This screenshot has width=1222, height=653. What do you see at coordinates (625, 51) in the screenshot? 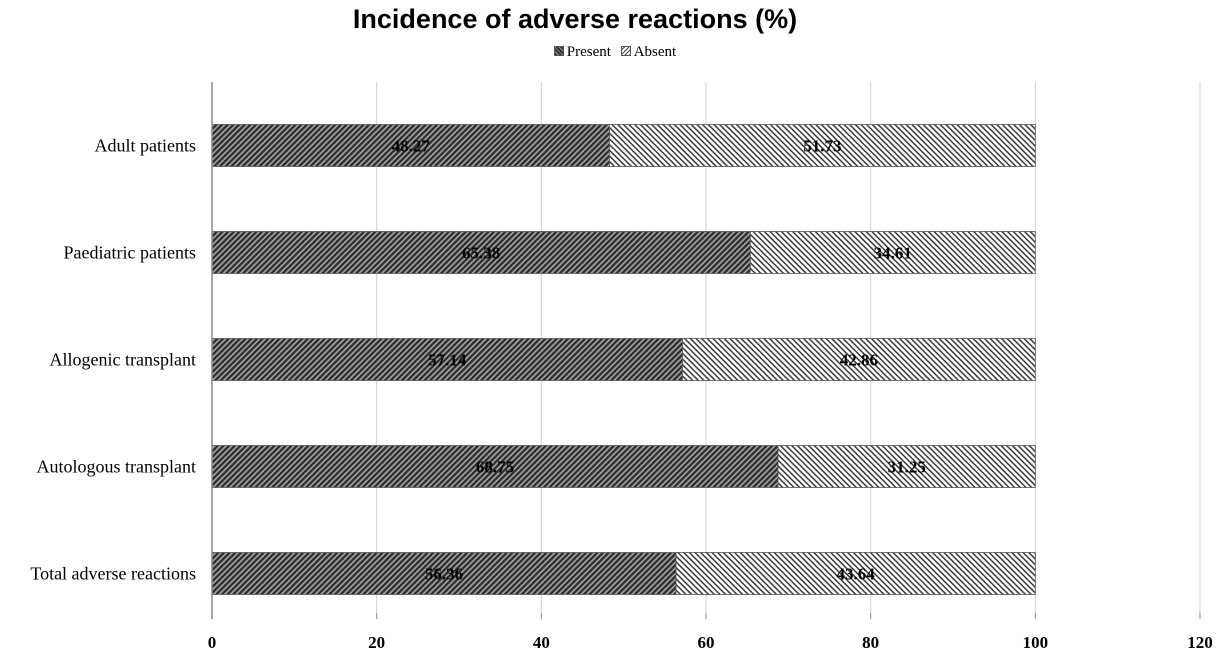
I see `legend-swatch-absent` at bounding box center [625, 51].